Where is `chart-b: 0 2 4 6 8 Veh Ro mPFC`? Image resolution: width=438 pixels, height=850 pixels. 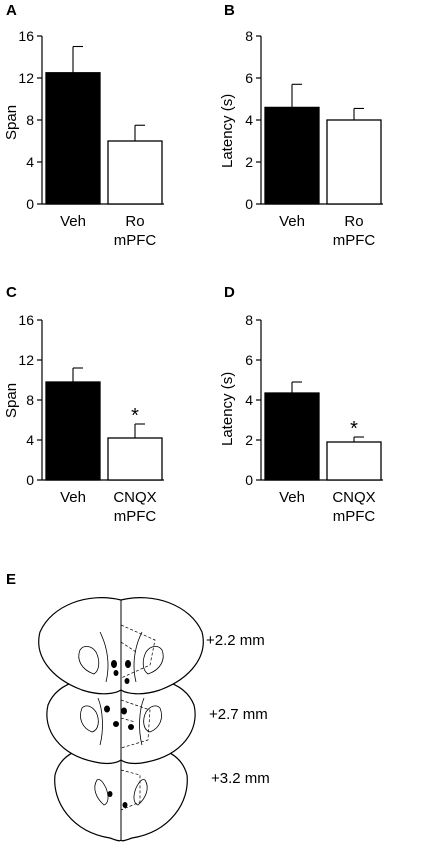 chart-b: 0 2 4 6 8 Veh Ro mPFC is located at coordinates (314, 138).